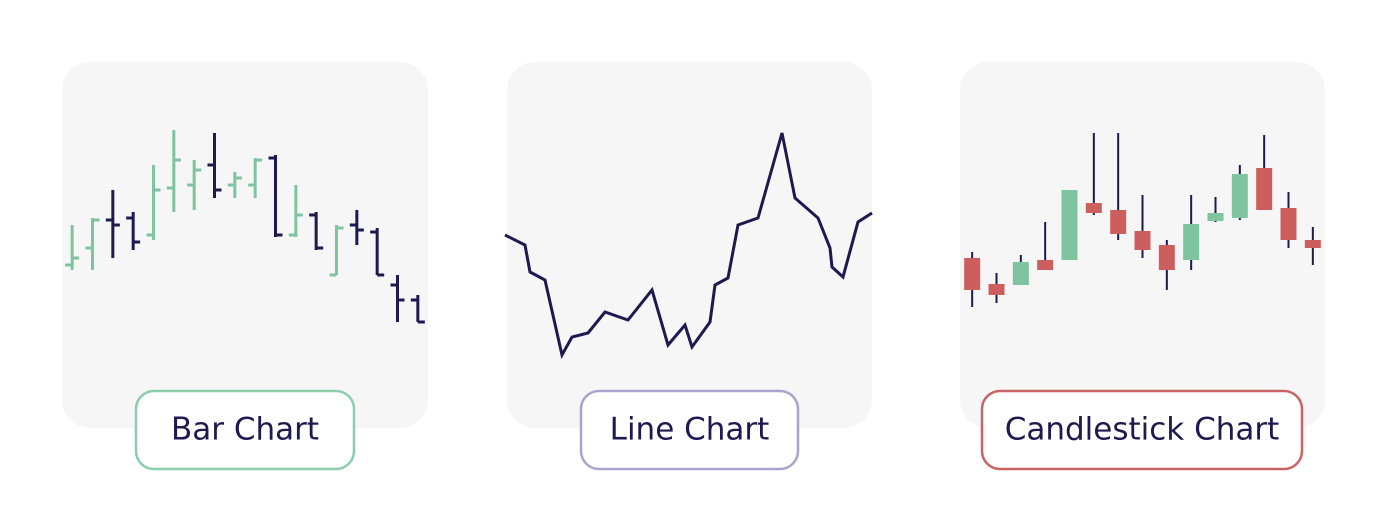 This screenshot has width=1400, height=531. I want to click on line, so click(688, 246).